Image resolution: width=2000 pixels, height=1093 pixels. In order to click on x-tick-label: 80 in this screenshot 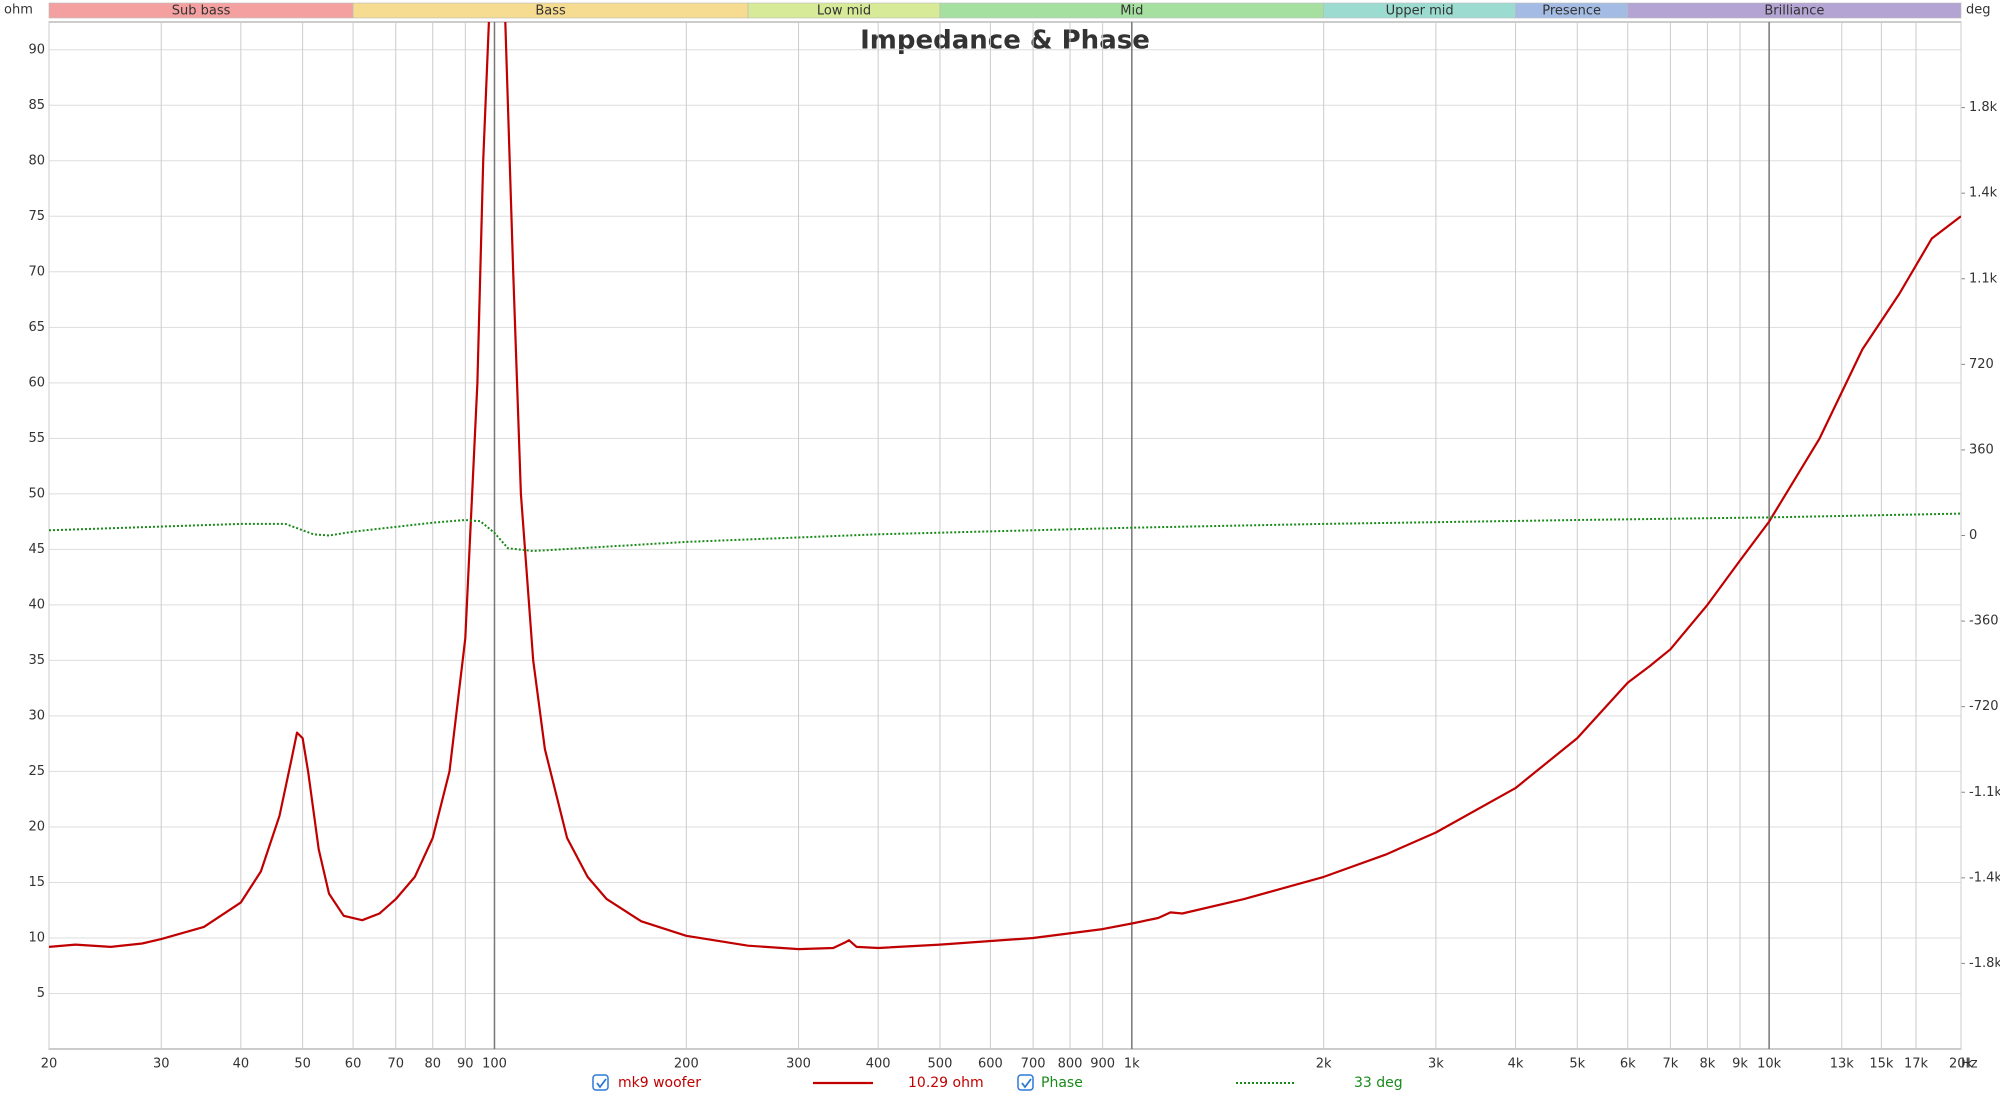, I will do `click(432, 1064)`.